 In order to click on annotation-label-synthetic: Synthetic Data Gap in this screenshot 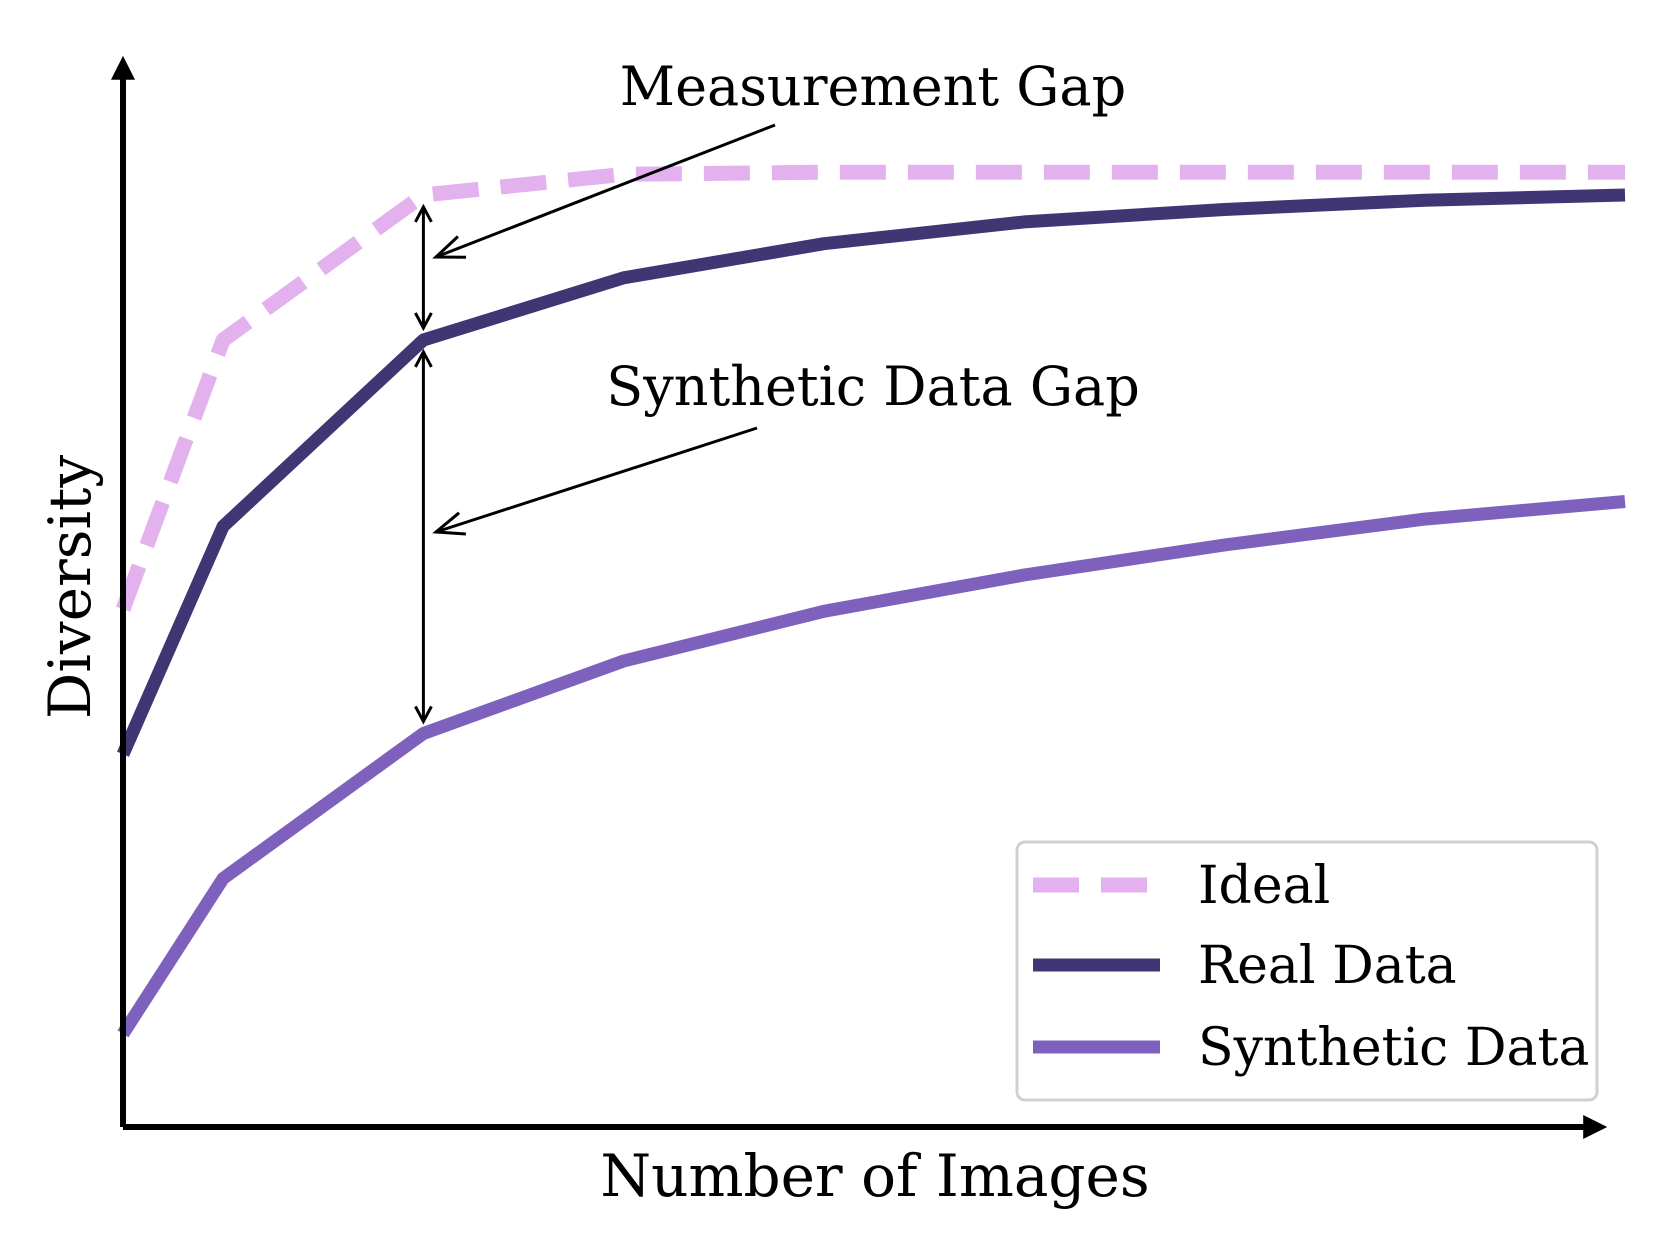, I will do `click(873, 386)`.